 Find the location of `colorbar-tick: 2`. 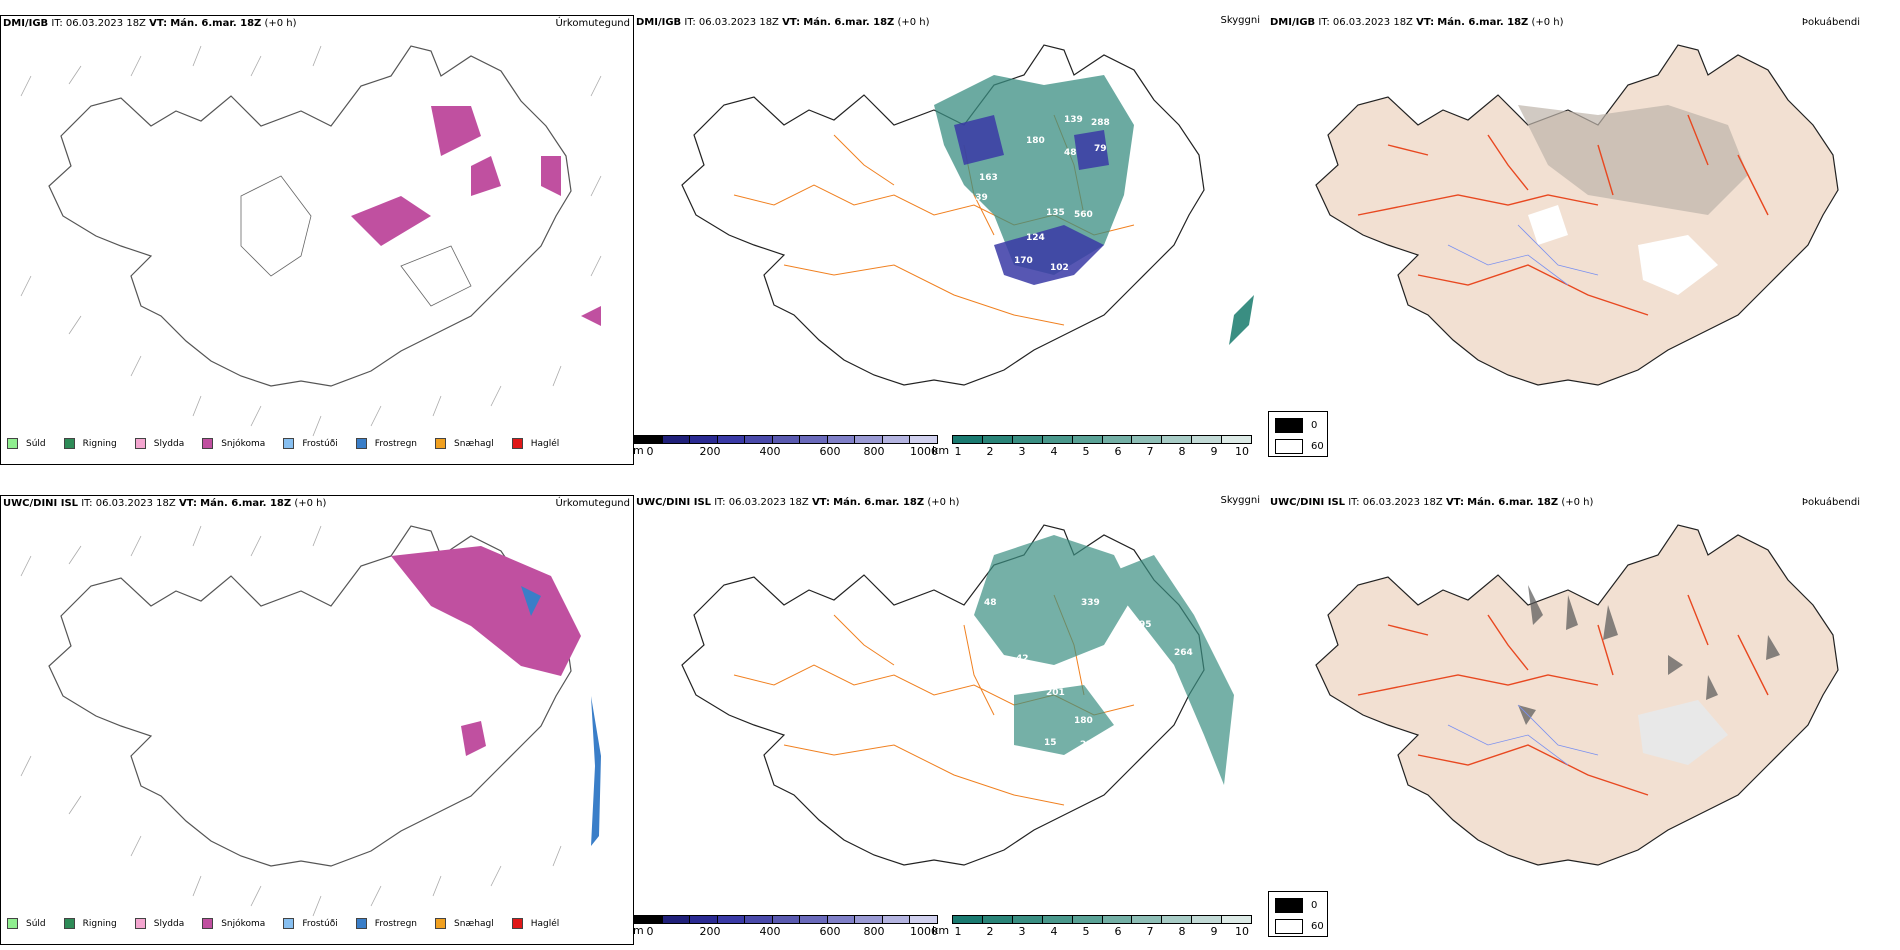

colorbar-tick: 2 is located at coordinates (990, 931).